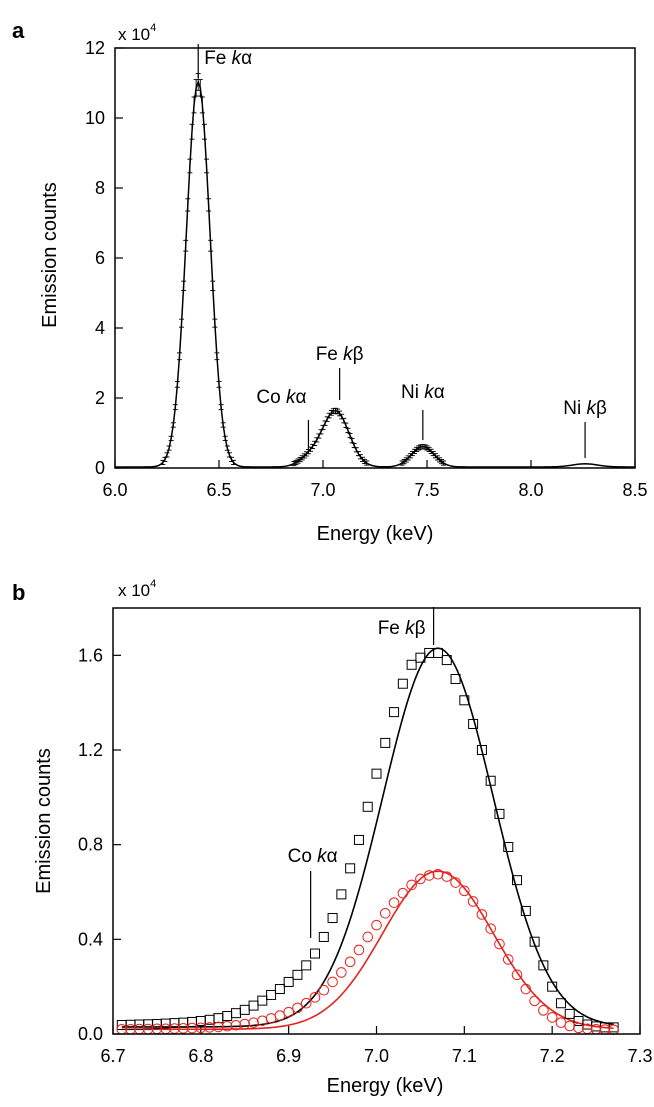 The height and width of the screenshot is (1107, 654). Describe the element at coordinates (200, 1056) in the screenshot. I see `panel-b-x-tick-label: 6.8` at that location.